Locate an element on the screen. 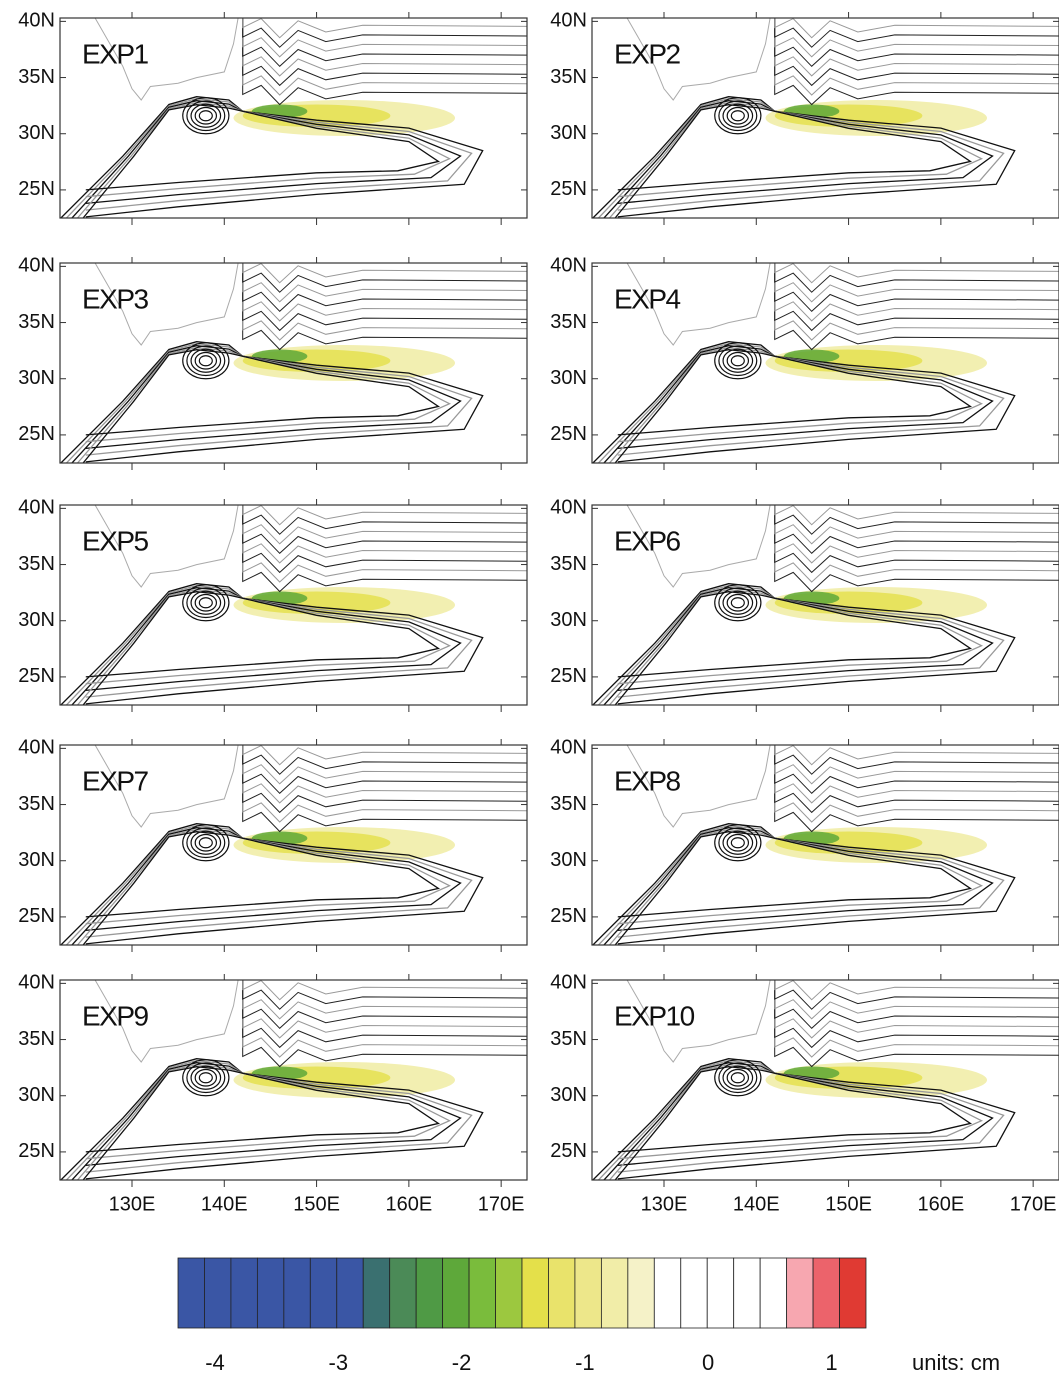 The width and height of the screenshot is (1059, 1380). panel-label: EXP7 is located at coordinates (115, 780).